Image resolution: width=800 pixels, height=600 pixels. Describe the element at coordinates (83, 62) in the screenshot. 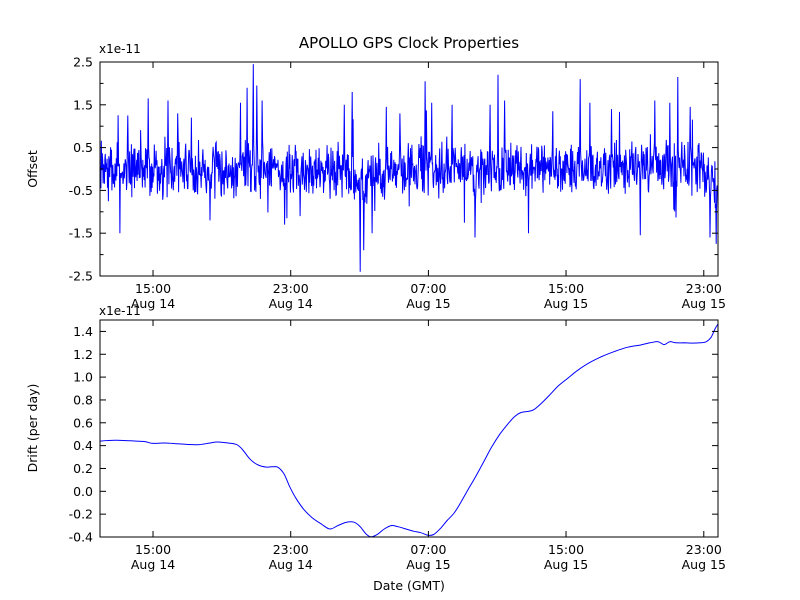

I see `y-tick-label: 2.5` at that location.